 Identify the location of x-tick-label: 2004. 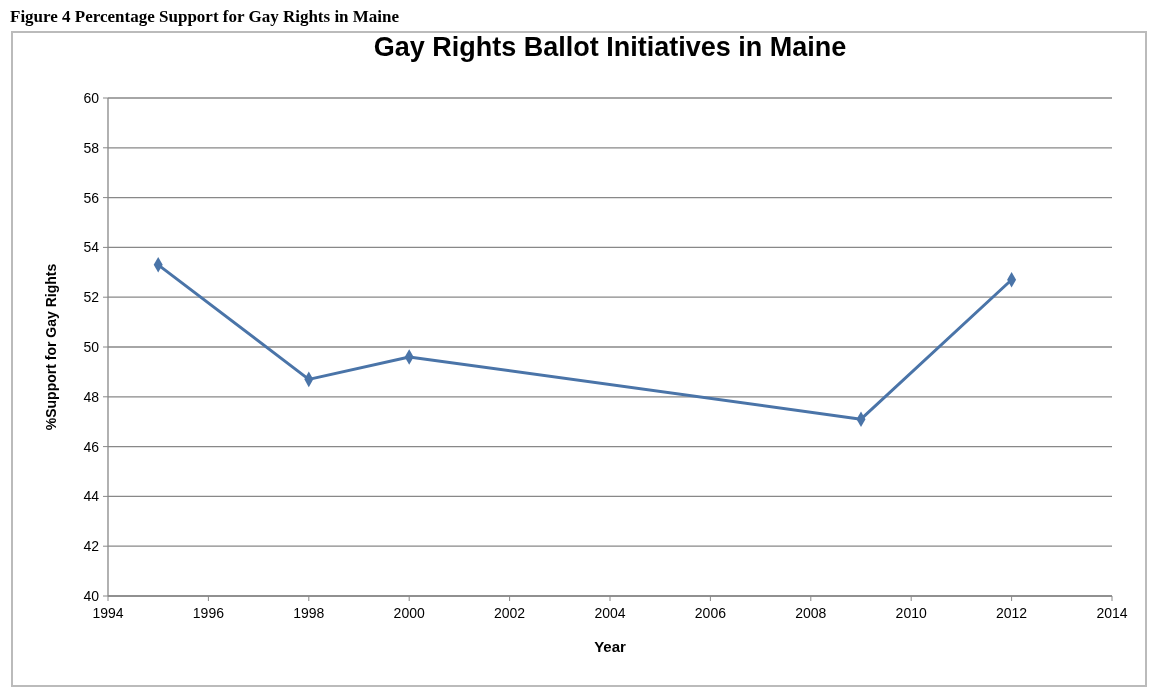
(610, 613).